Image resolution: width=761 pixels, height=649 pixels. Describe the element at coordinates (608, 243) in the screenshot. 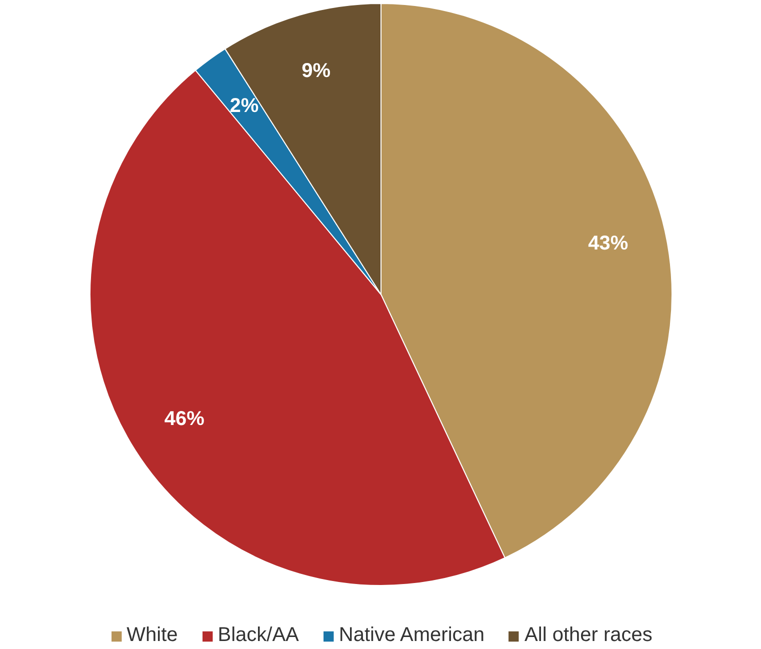

I see `data-label: 43%` at that location.